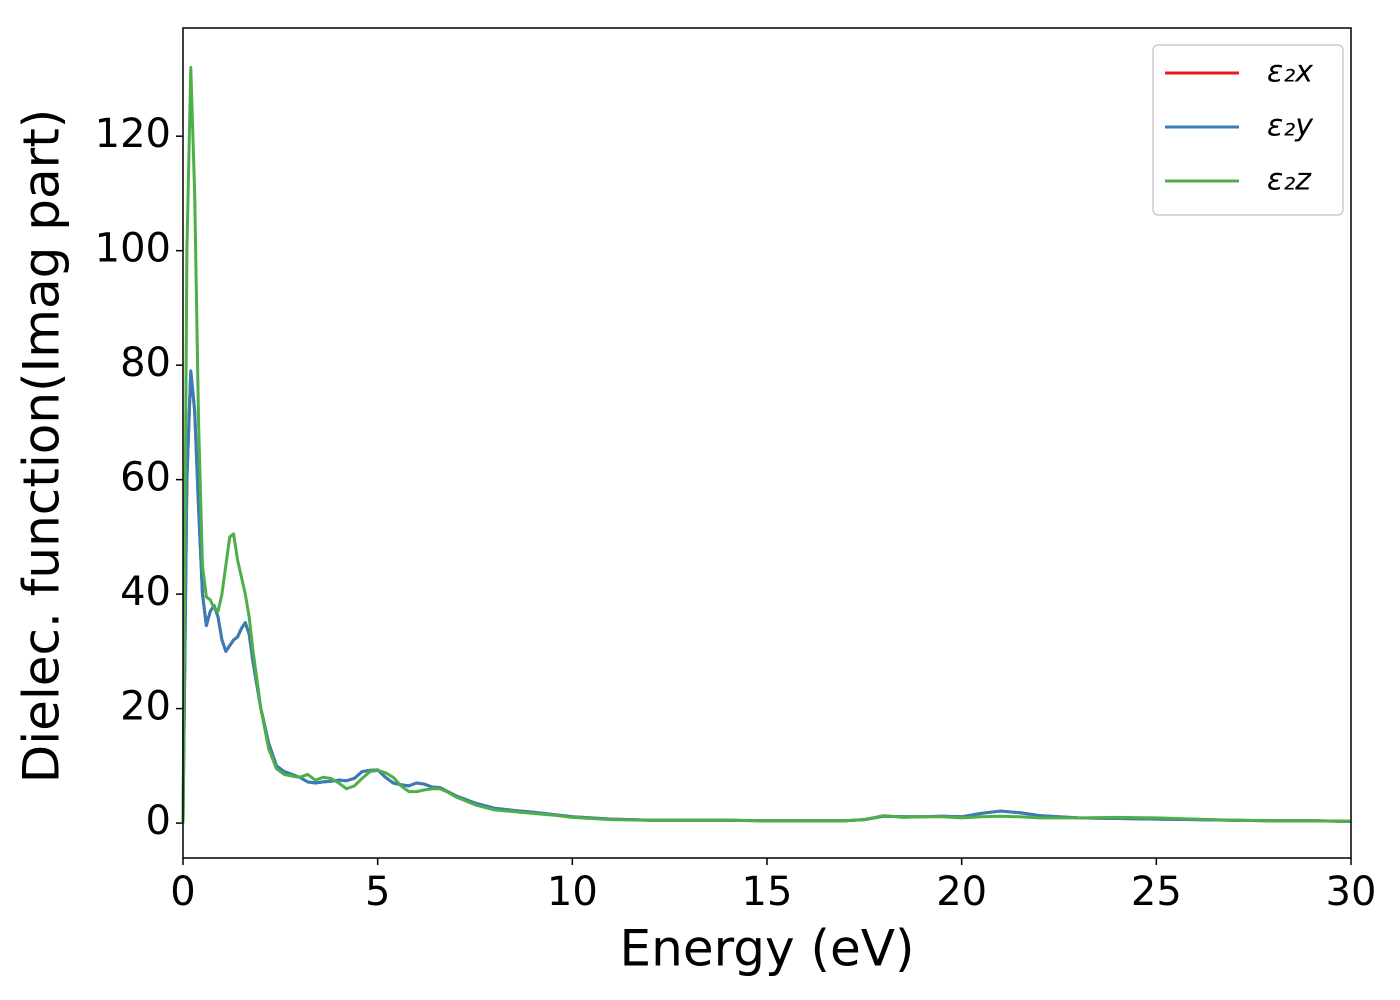  What do you see at coordinates (1351, 892) in the screenshot?
I see `x-tick-label: 30` at bounding box center [1351, 892].